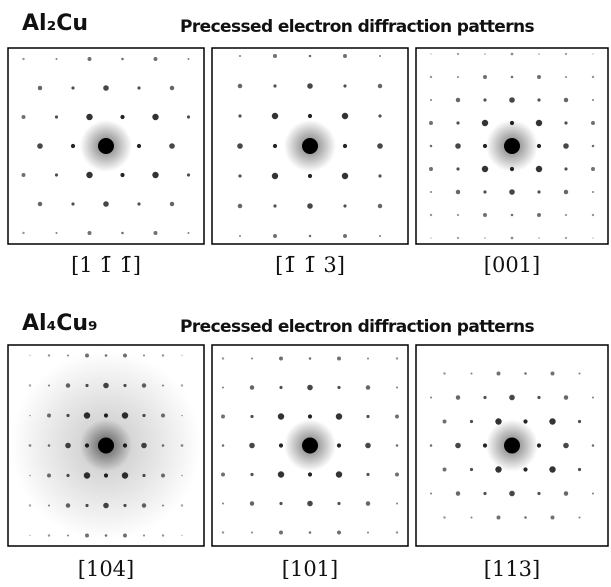 The width and height of the screenshot is (611, 587). What do you see at coordinates (512, 265) in the screenshot?
I see `zone-axis-label: [001]` at bounding box center [512, 265].